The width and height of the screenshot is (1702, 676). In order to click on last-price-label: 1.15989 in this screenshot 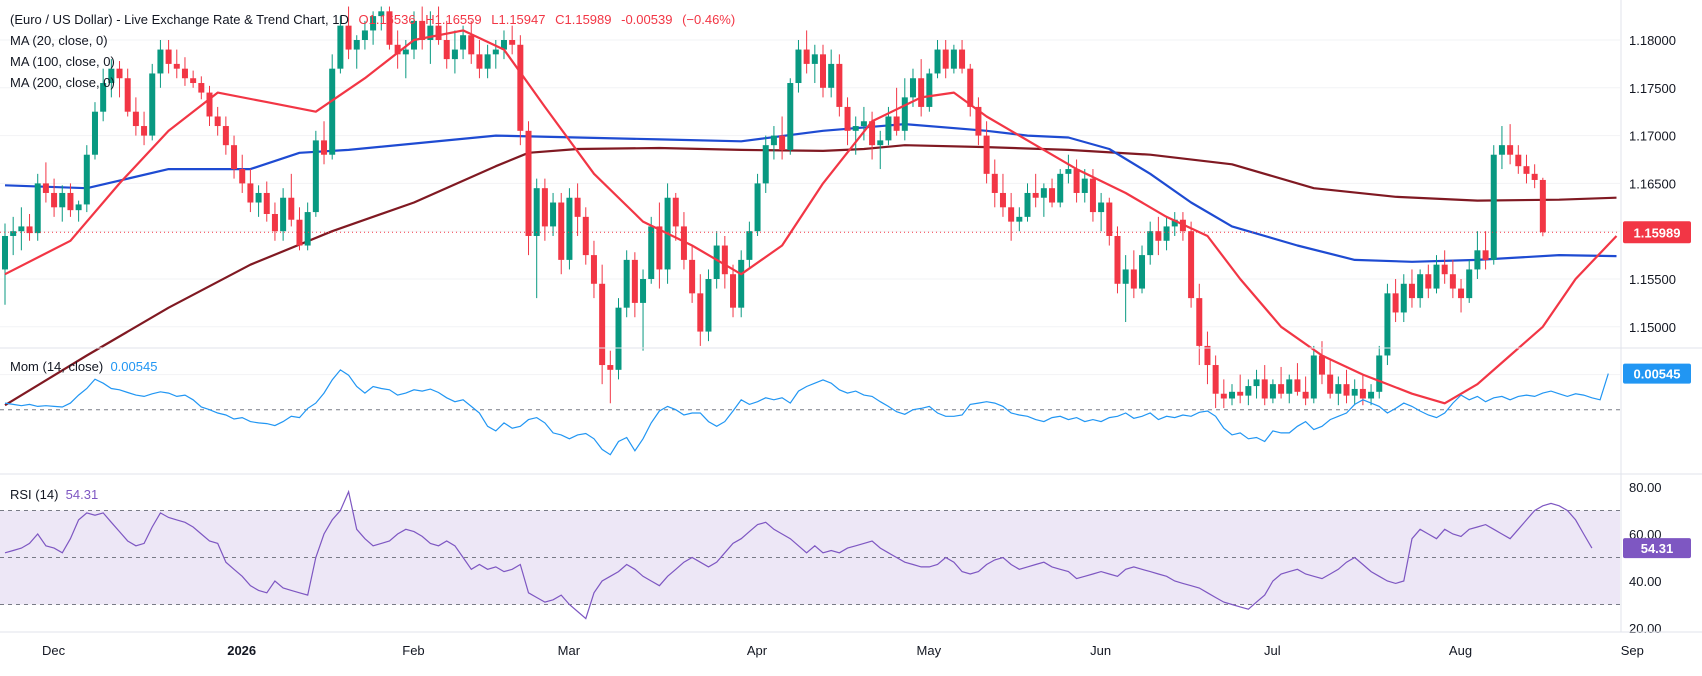, I will do `click(1657, 232)`.